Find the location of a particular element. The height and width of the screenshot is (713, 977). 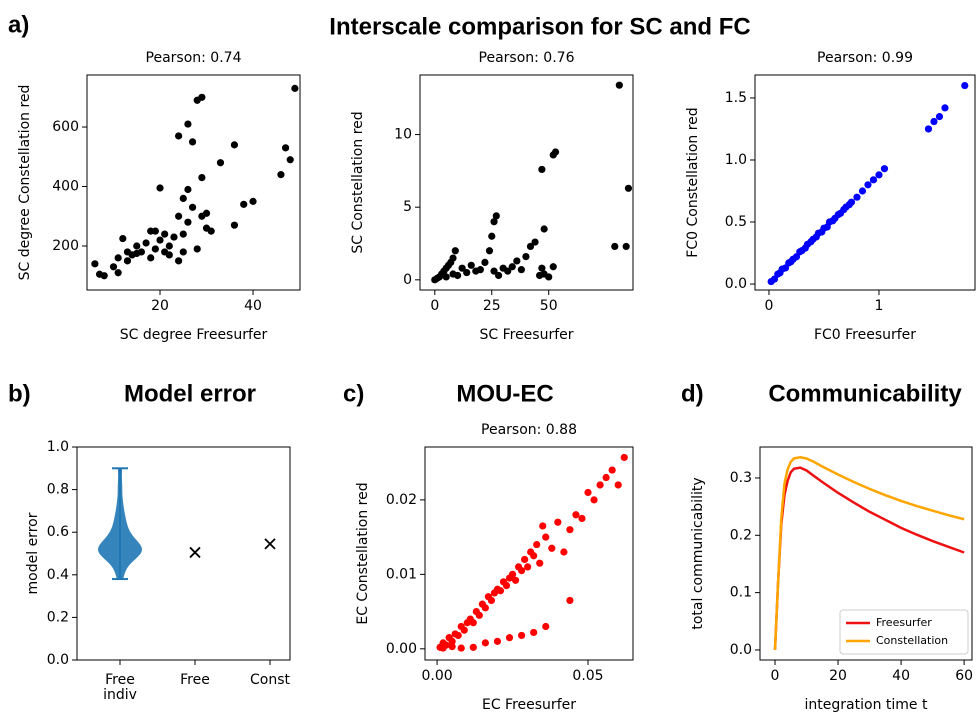

x-axis-label: integration time t is located at coordinates (866, 705).